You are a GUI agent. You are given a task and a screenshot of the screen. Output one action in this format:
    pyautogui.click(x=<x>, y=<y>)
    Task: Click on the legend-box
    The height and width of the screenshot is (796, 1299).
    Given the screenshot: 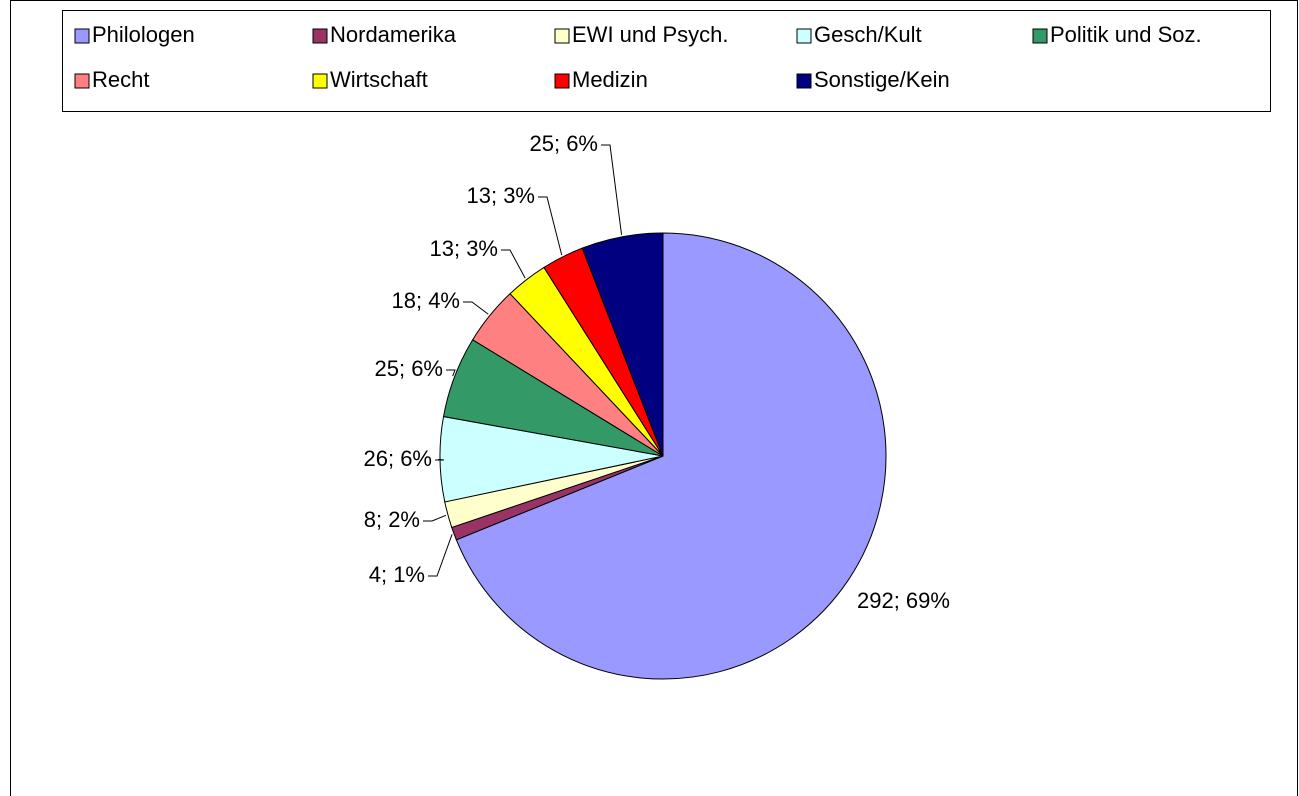 What is the action you would take?
    pyautogui.click(x=666, y=61)
    